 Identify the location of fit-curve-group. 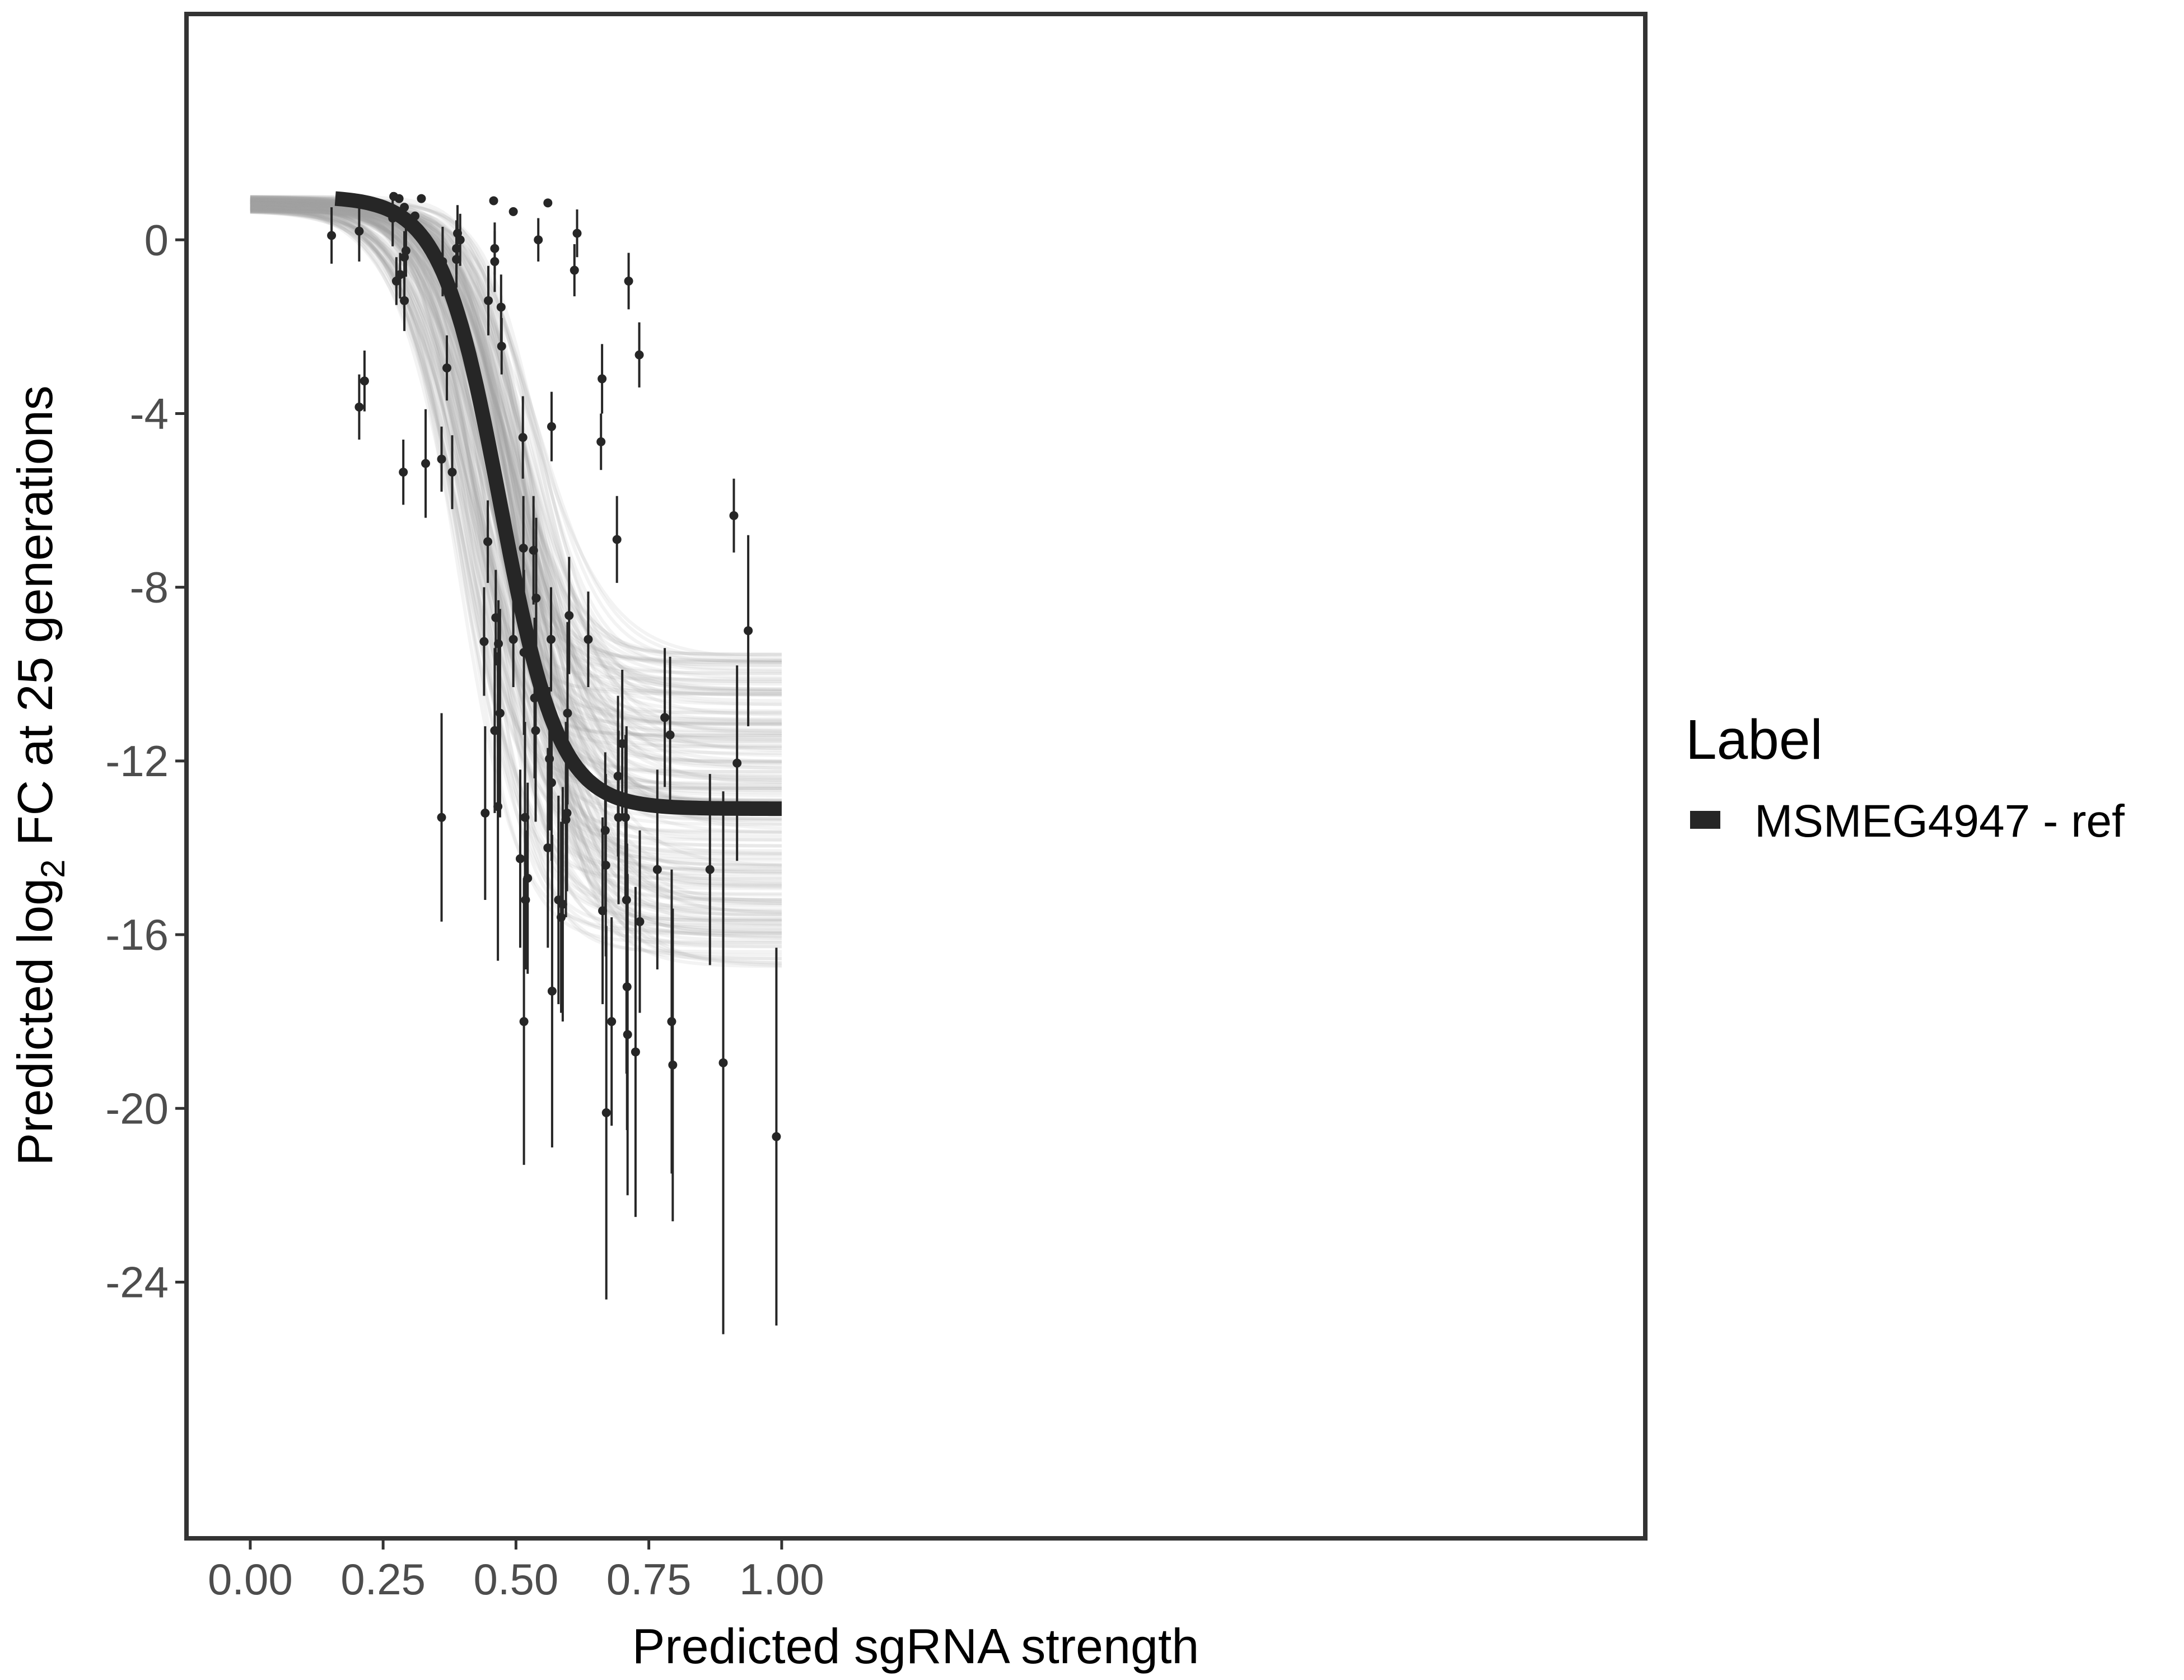
(558, 504).